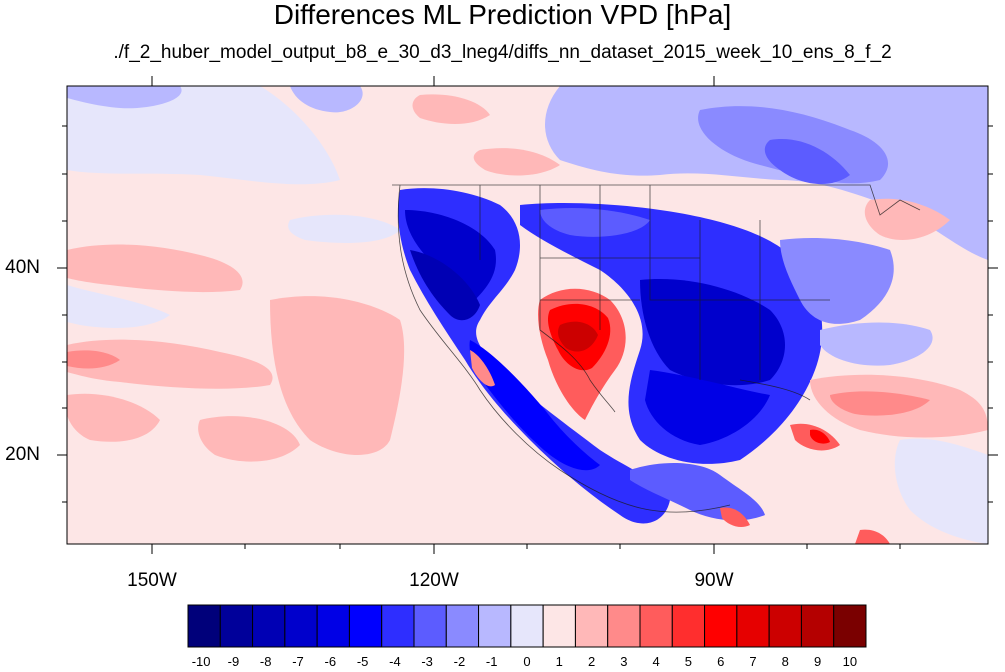 The width and height of the screenshot is (1005, 672). I want to click on plains-negative, so click(595, 222).